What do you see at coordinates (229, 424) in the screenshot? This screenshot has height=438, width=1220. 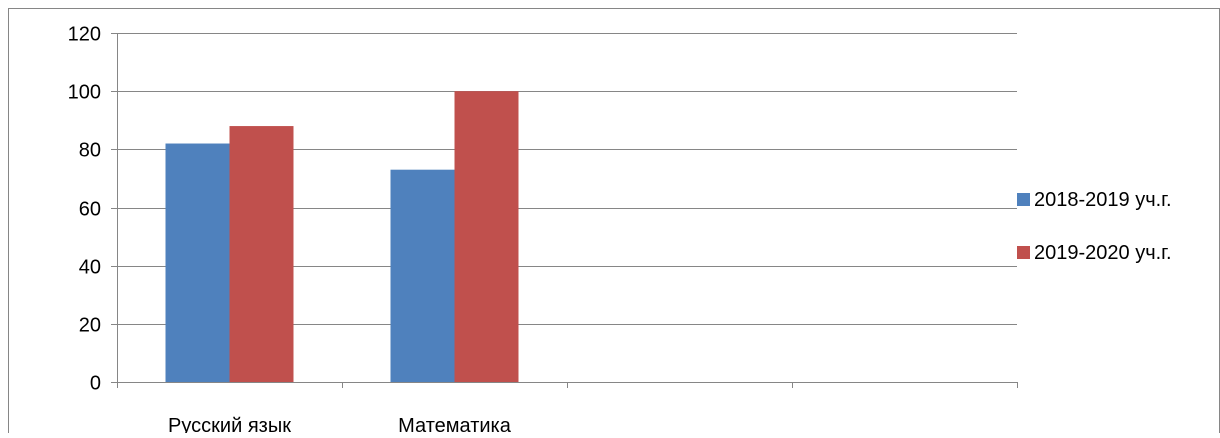 I see `x-tick-label: Русский язык` at bounding box center [229, 424].